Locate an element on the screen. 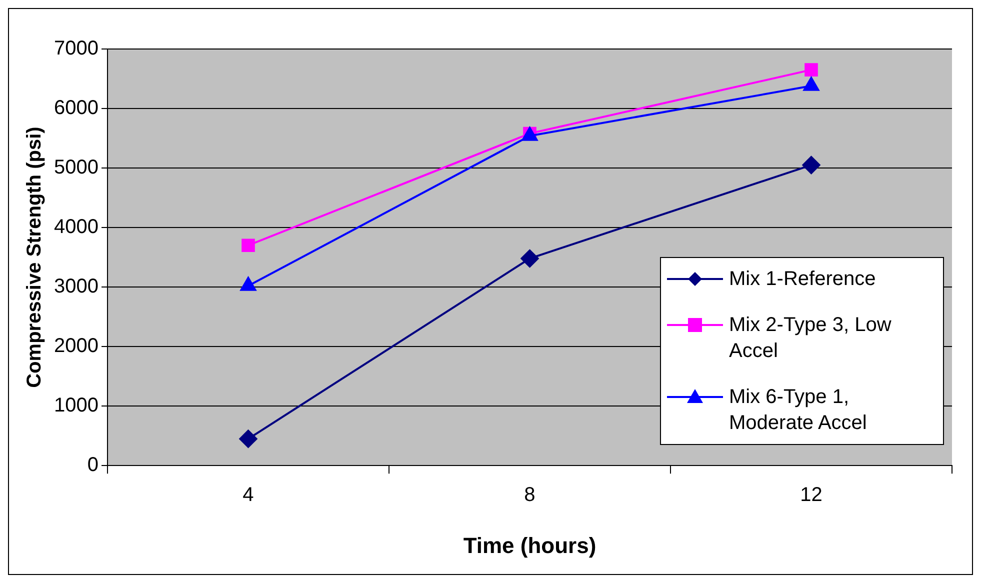  x-tick-label: 4 is located at coordinates (248, 495).